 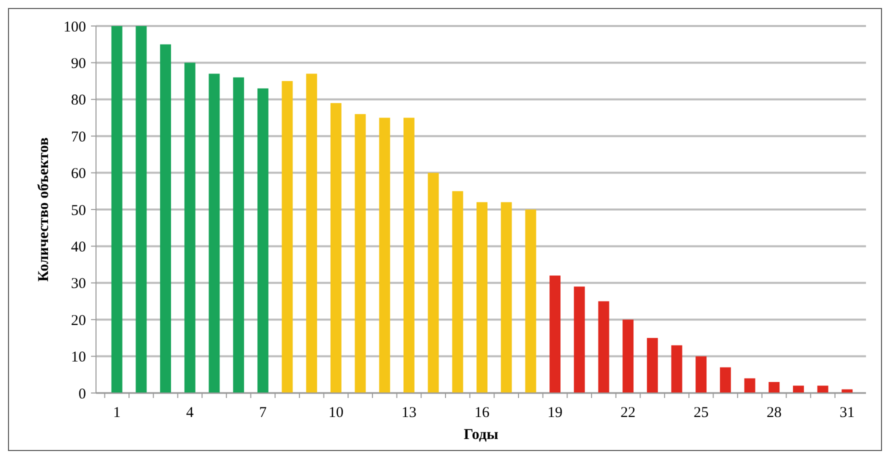 I want to click on x-tick-label: 4, so click(x=190, y=413).